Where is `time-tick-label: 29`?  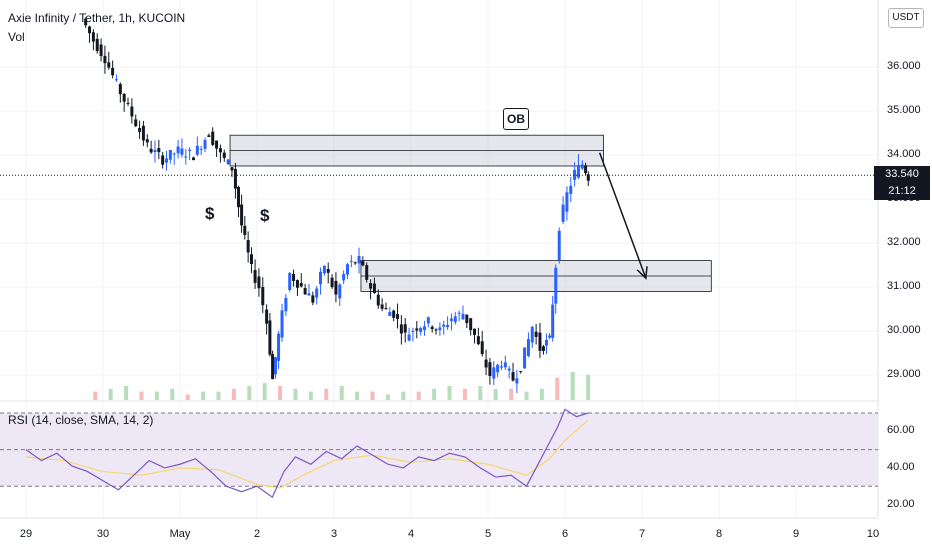
time-tick-label: 29 is located at coordinates (26, 534).